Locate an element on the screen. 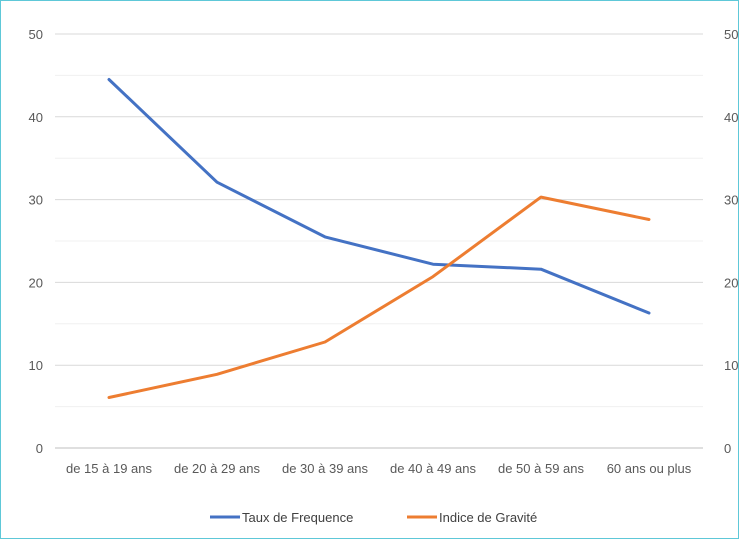  legend: Taux de Frequence Indice de Gravité is located at coordinates (373, 517).